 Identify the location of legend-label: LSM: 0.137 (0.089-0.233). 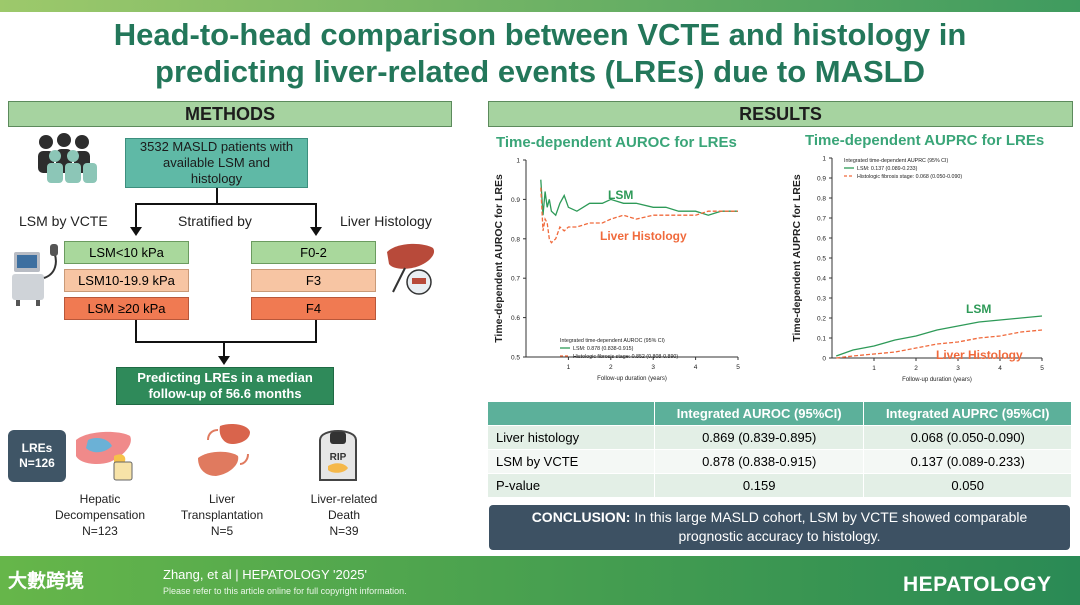
(887, 169).